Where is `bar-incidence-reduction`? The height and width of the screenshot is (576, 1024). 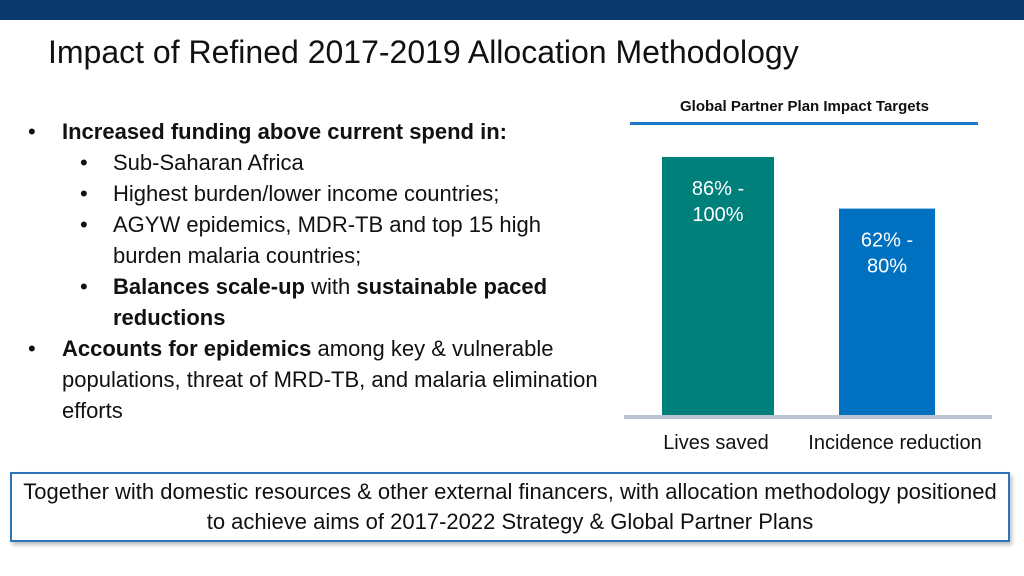 bar-incidence-reduction is located at coordinates (887, 311).